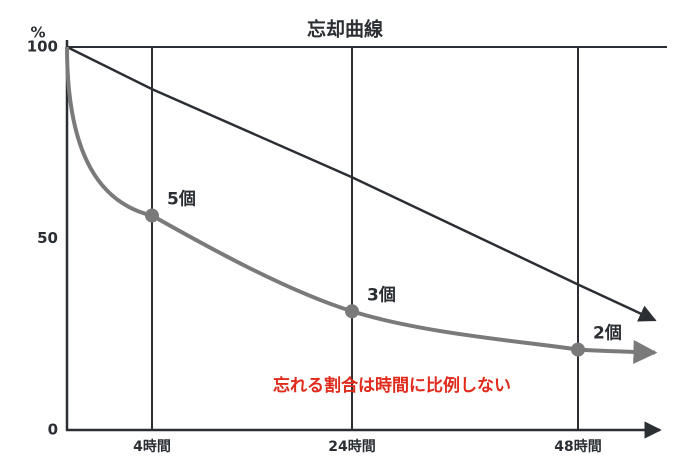  What do you see at coordinates (37, 33) in the screenshot?
I see `y-unit: %` at bounding box center [37, 33].